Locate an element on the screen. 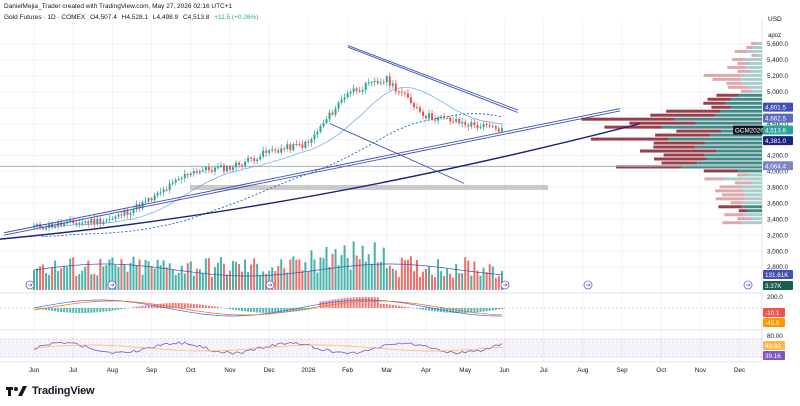  scale-note: apoz is located at coordinates (775, 36).